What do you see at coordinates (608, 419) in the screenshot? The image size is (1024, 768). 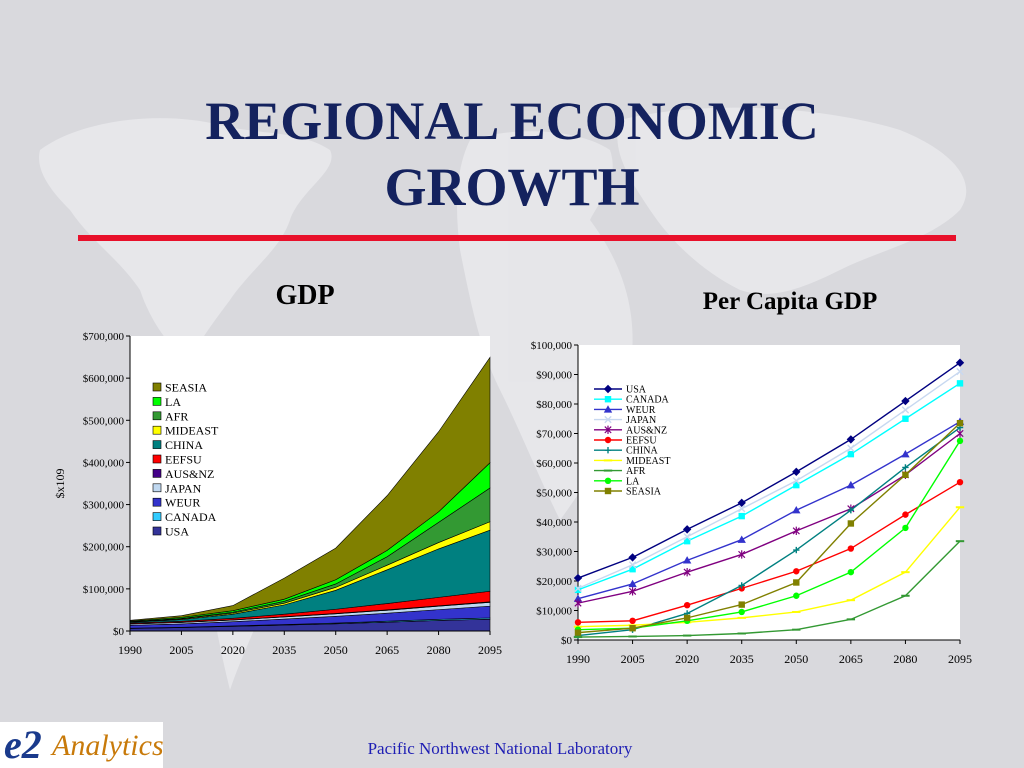 I see `pc-legend-marker-japan` at bounding box center [608, 419].